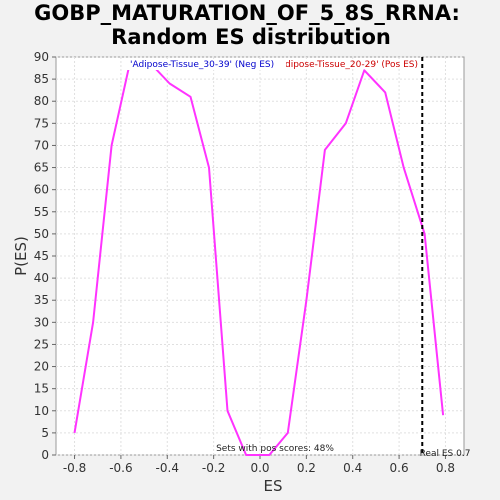 Image resolution: width=500 pixels, height=500 pixels. Describe the element at coordinates (347, 65) in the screenshot. I see `legend-pos-es: 'Adipose-Tissue_20-29' (Pos ES)` at that location.